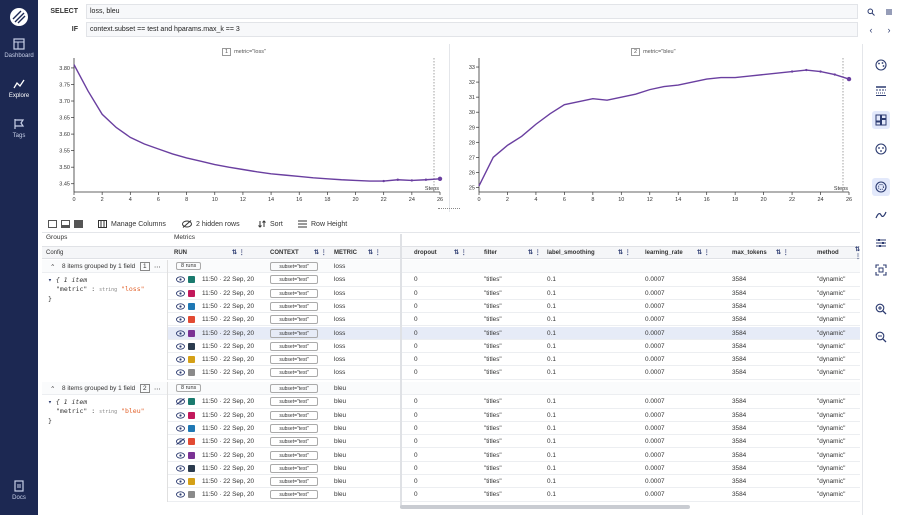 The height and width of the screenshot is (515, 900). I want to click on zoom-in-icon, so click(881, 309).